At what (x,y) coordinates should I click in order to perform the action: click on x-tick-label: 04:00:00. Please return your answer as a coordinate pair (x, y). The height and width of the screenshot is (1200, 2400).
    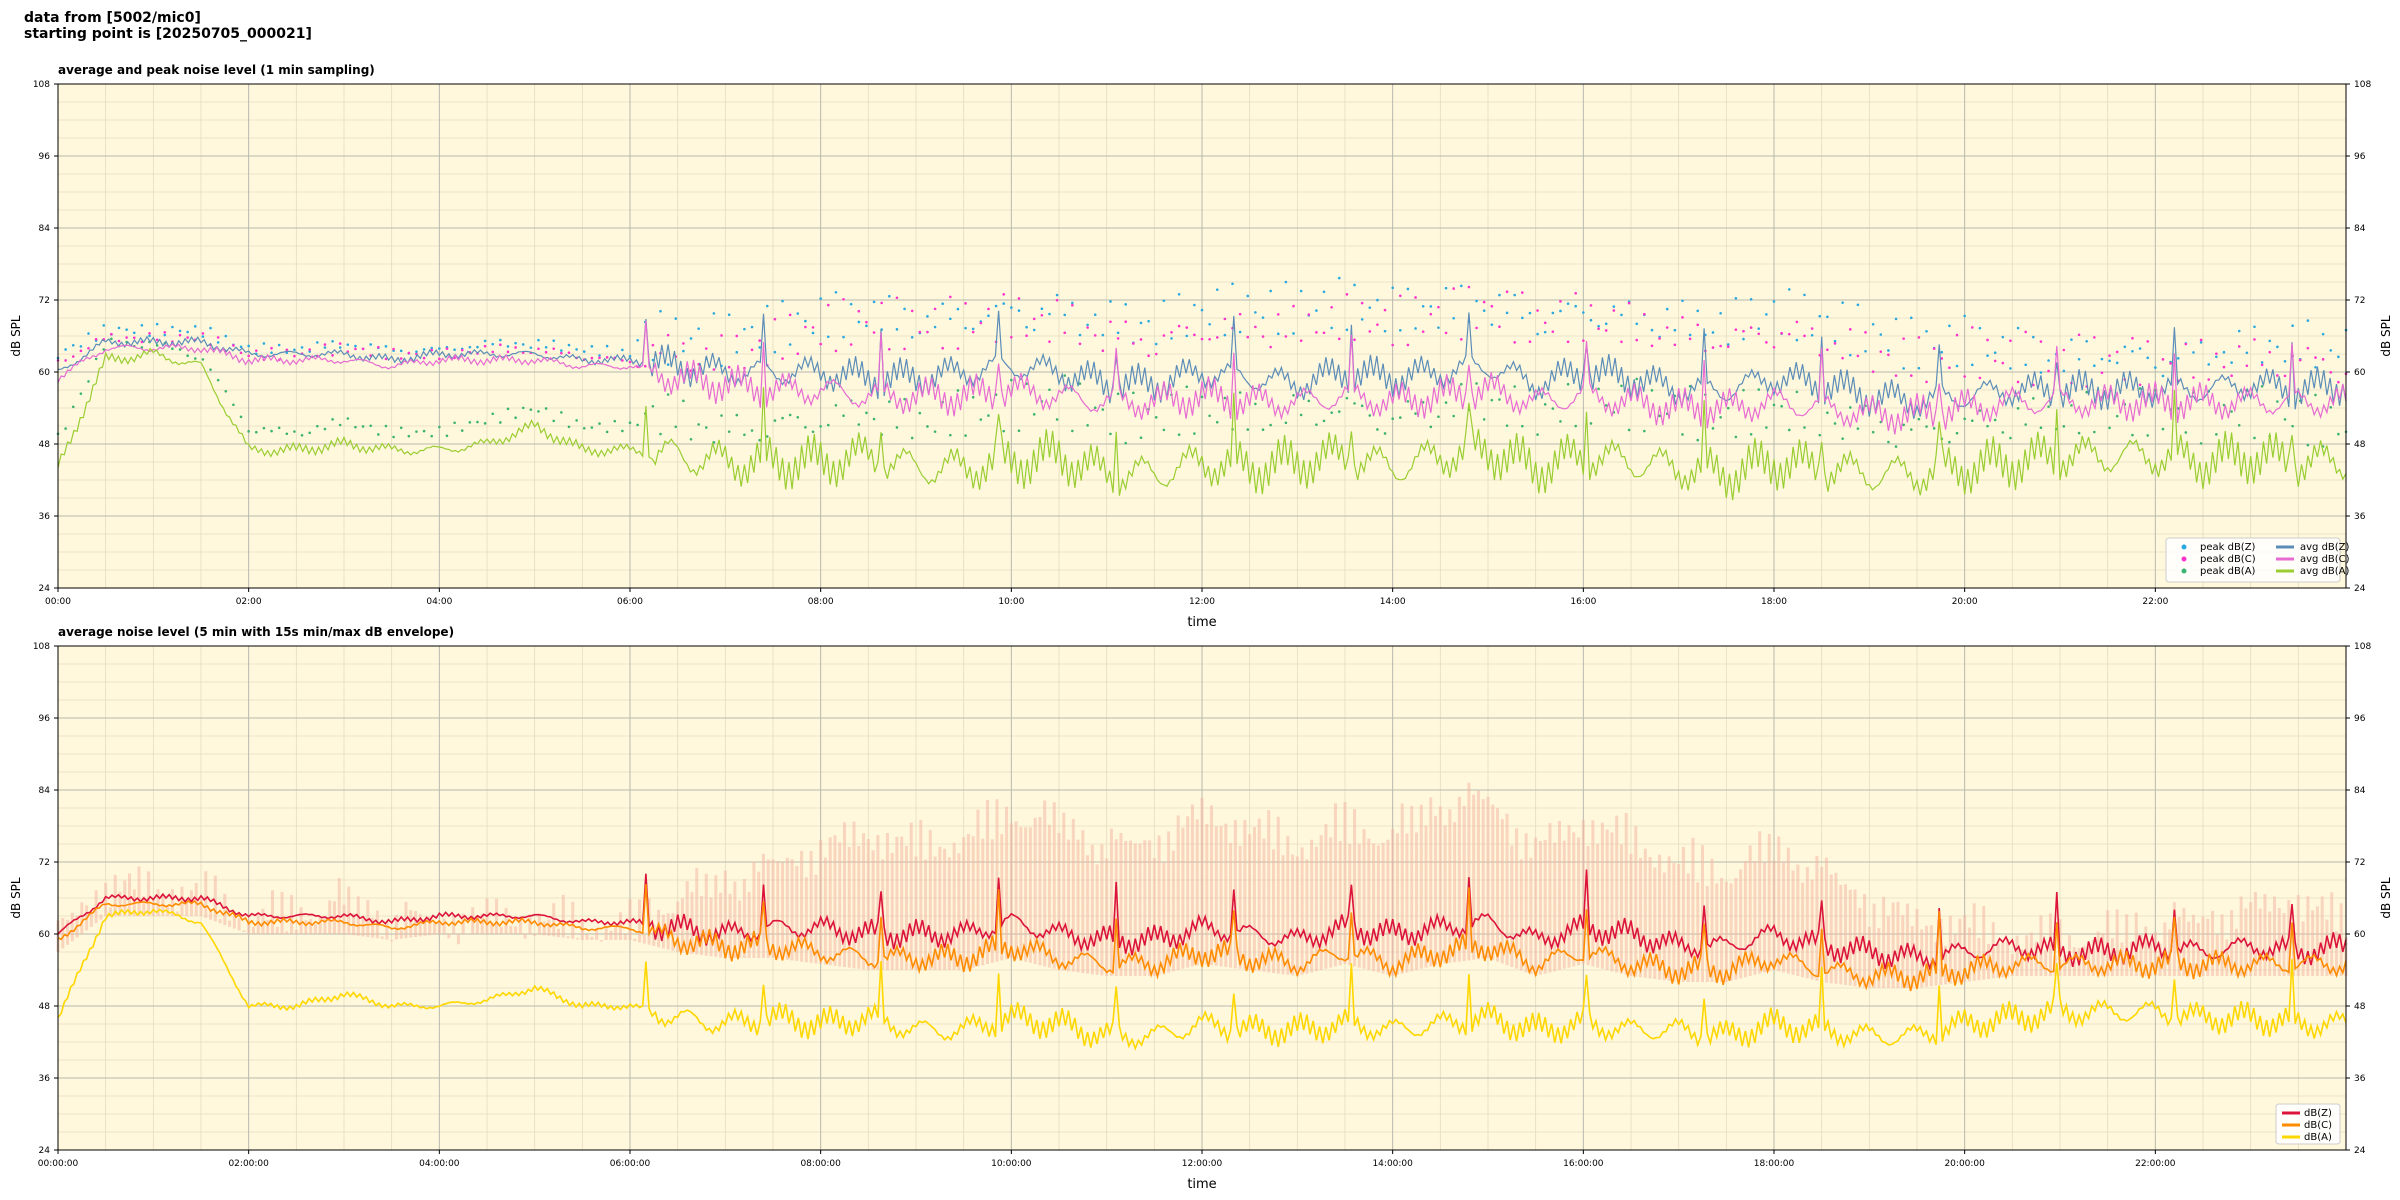
    Looking at the image, I should click on (439, 1164).